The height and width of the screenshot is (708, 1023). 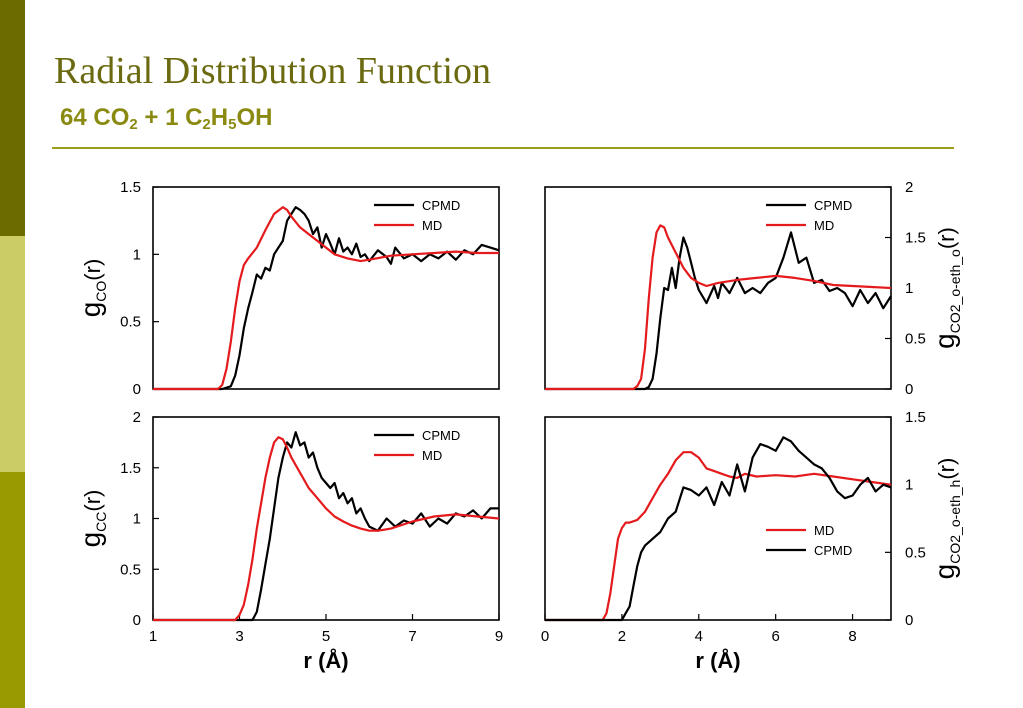 What do you see at coordinates (955, 291) in the screenshot?
I see `y-axis-label-sub: CO2_o-eth_o` at bounding box center [955, 291].